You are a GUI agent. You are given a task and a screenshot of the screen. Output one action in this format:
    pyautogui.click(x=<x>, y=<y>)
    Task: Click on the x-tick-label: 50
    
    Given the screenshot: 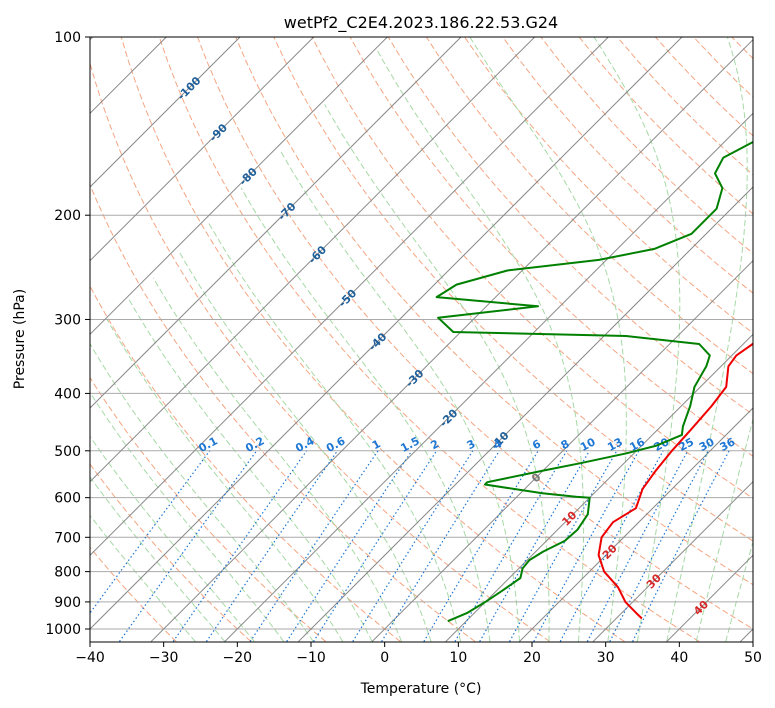 What is the action you would take?
    pyautogui.click(x=753, y=658)
    